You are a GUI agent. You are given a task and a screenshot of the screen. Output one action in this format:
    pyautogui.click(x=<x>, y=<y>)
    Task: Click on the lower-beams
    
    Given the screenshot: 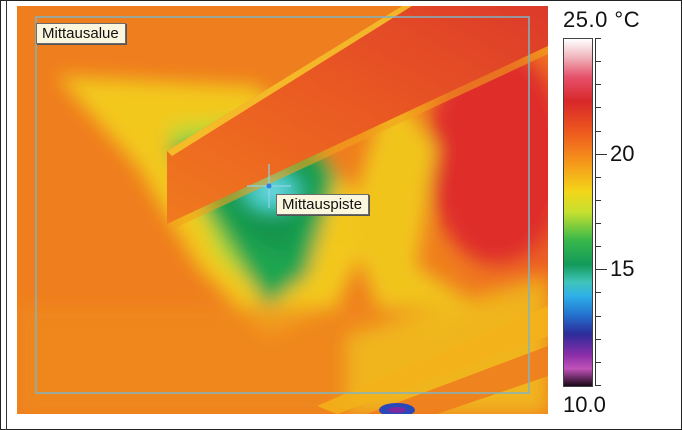 What is the action you would take?
    pyautogui.click(x=432, y=360)
    